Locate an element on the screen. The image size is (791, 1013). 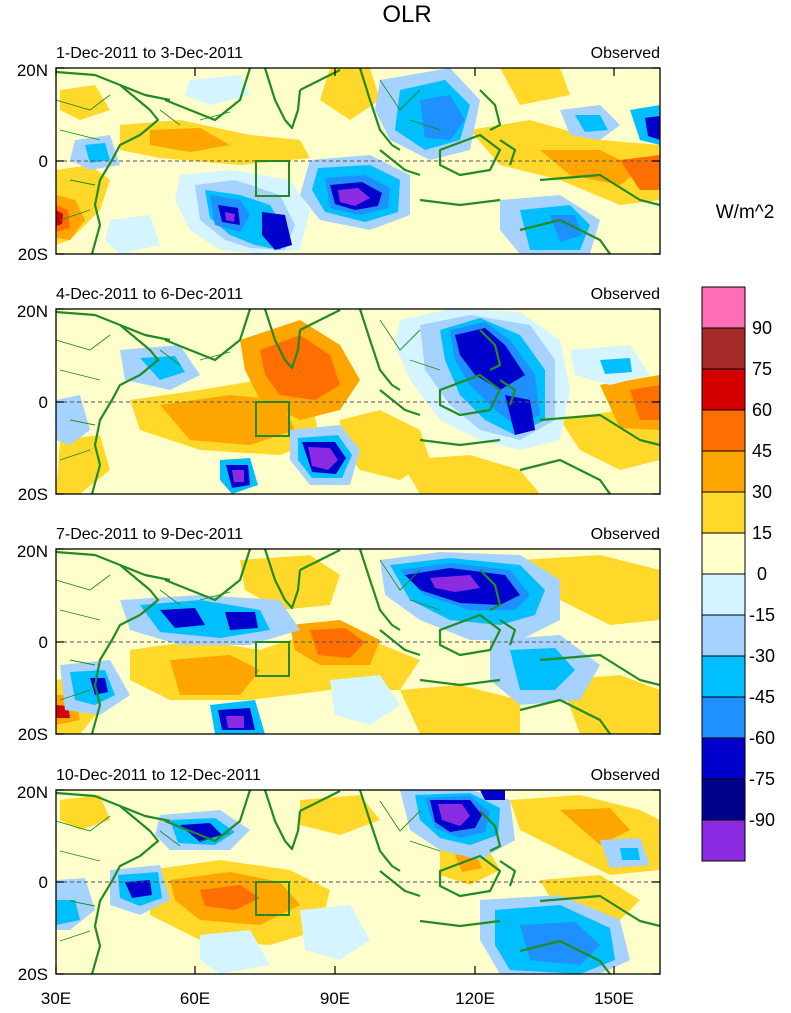
panel-4-label: Observed is located at coordinates (625, 775).